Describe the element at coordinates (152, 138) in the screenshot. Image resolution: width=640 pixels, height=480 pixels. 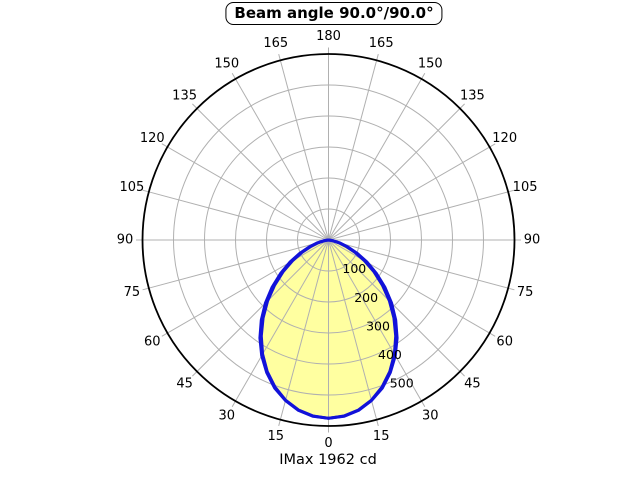
I see `theta-label-120-left: 120` at that location.